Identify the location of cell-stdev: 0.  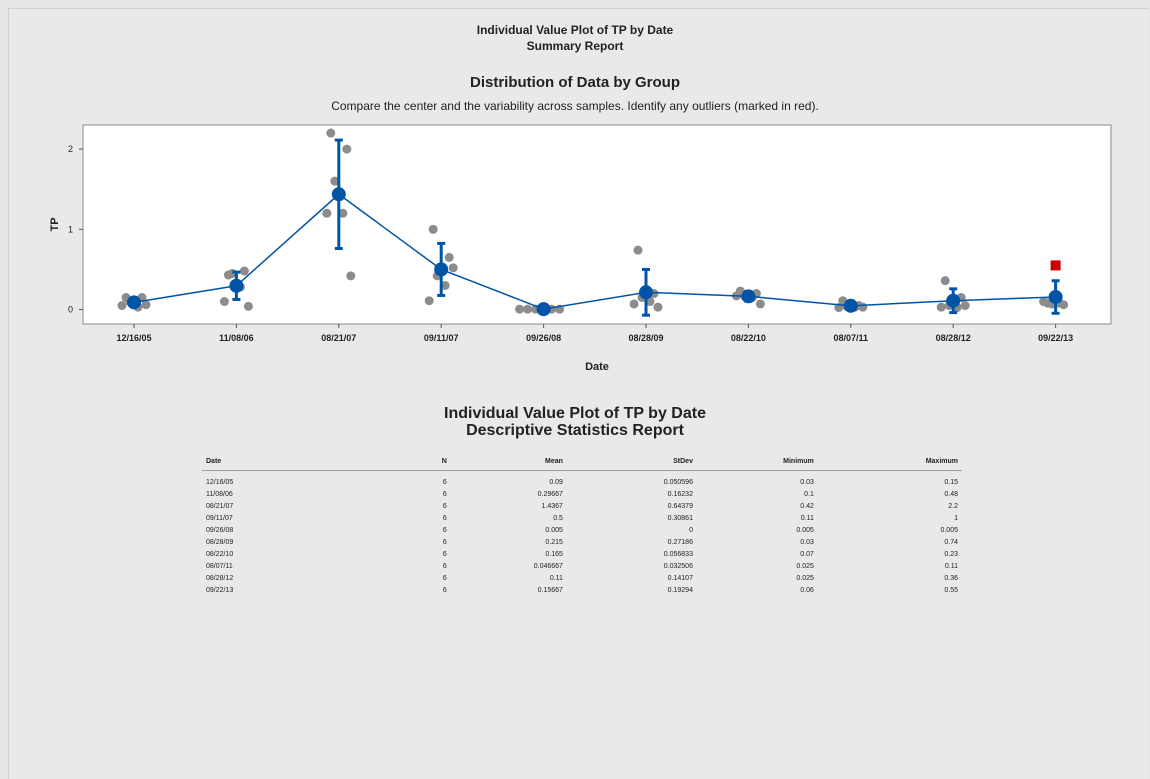
(691, 530).